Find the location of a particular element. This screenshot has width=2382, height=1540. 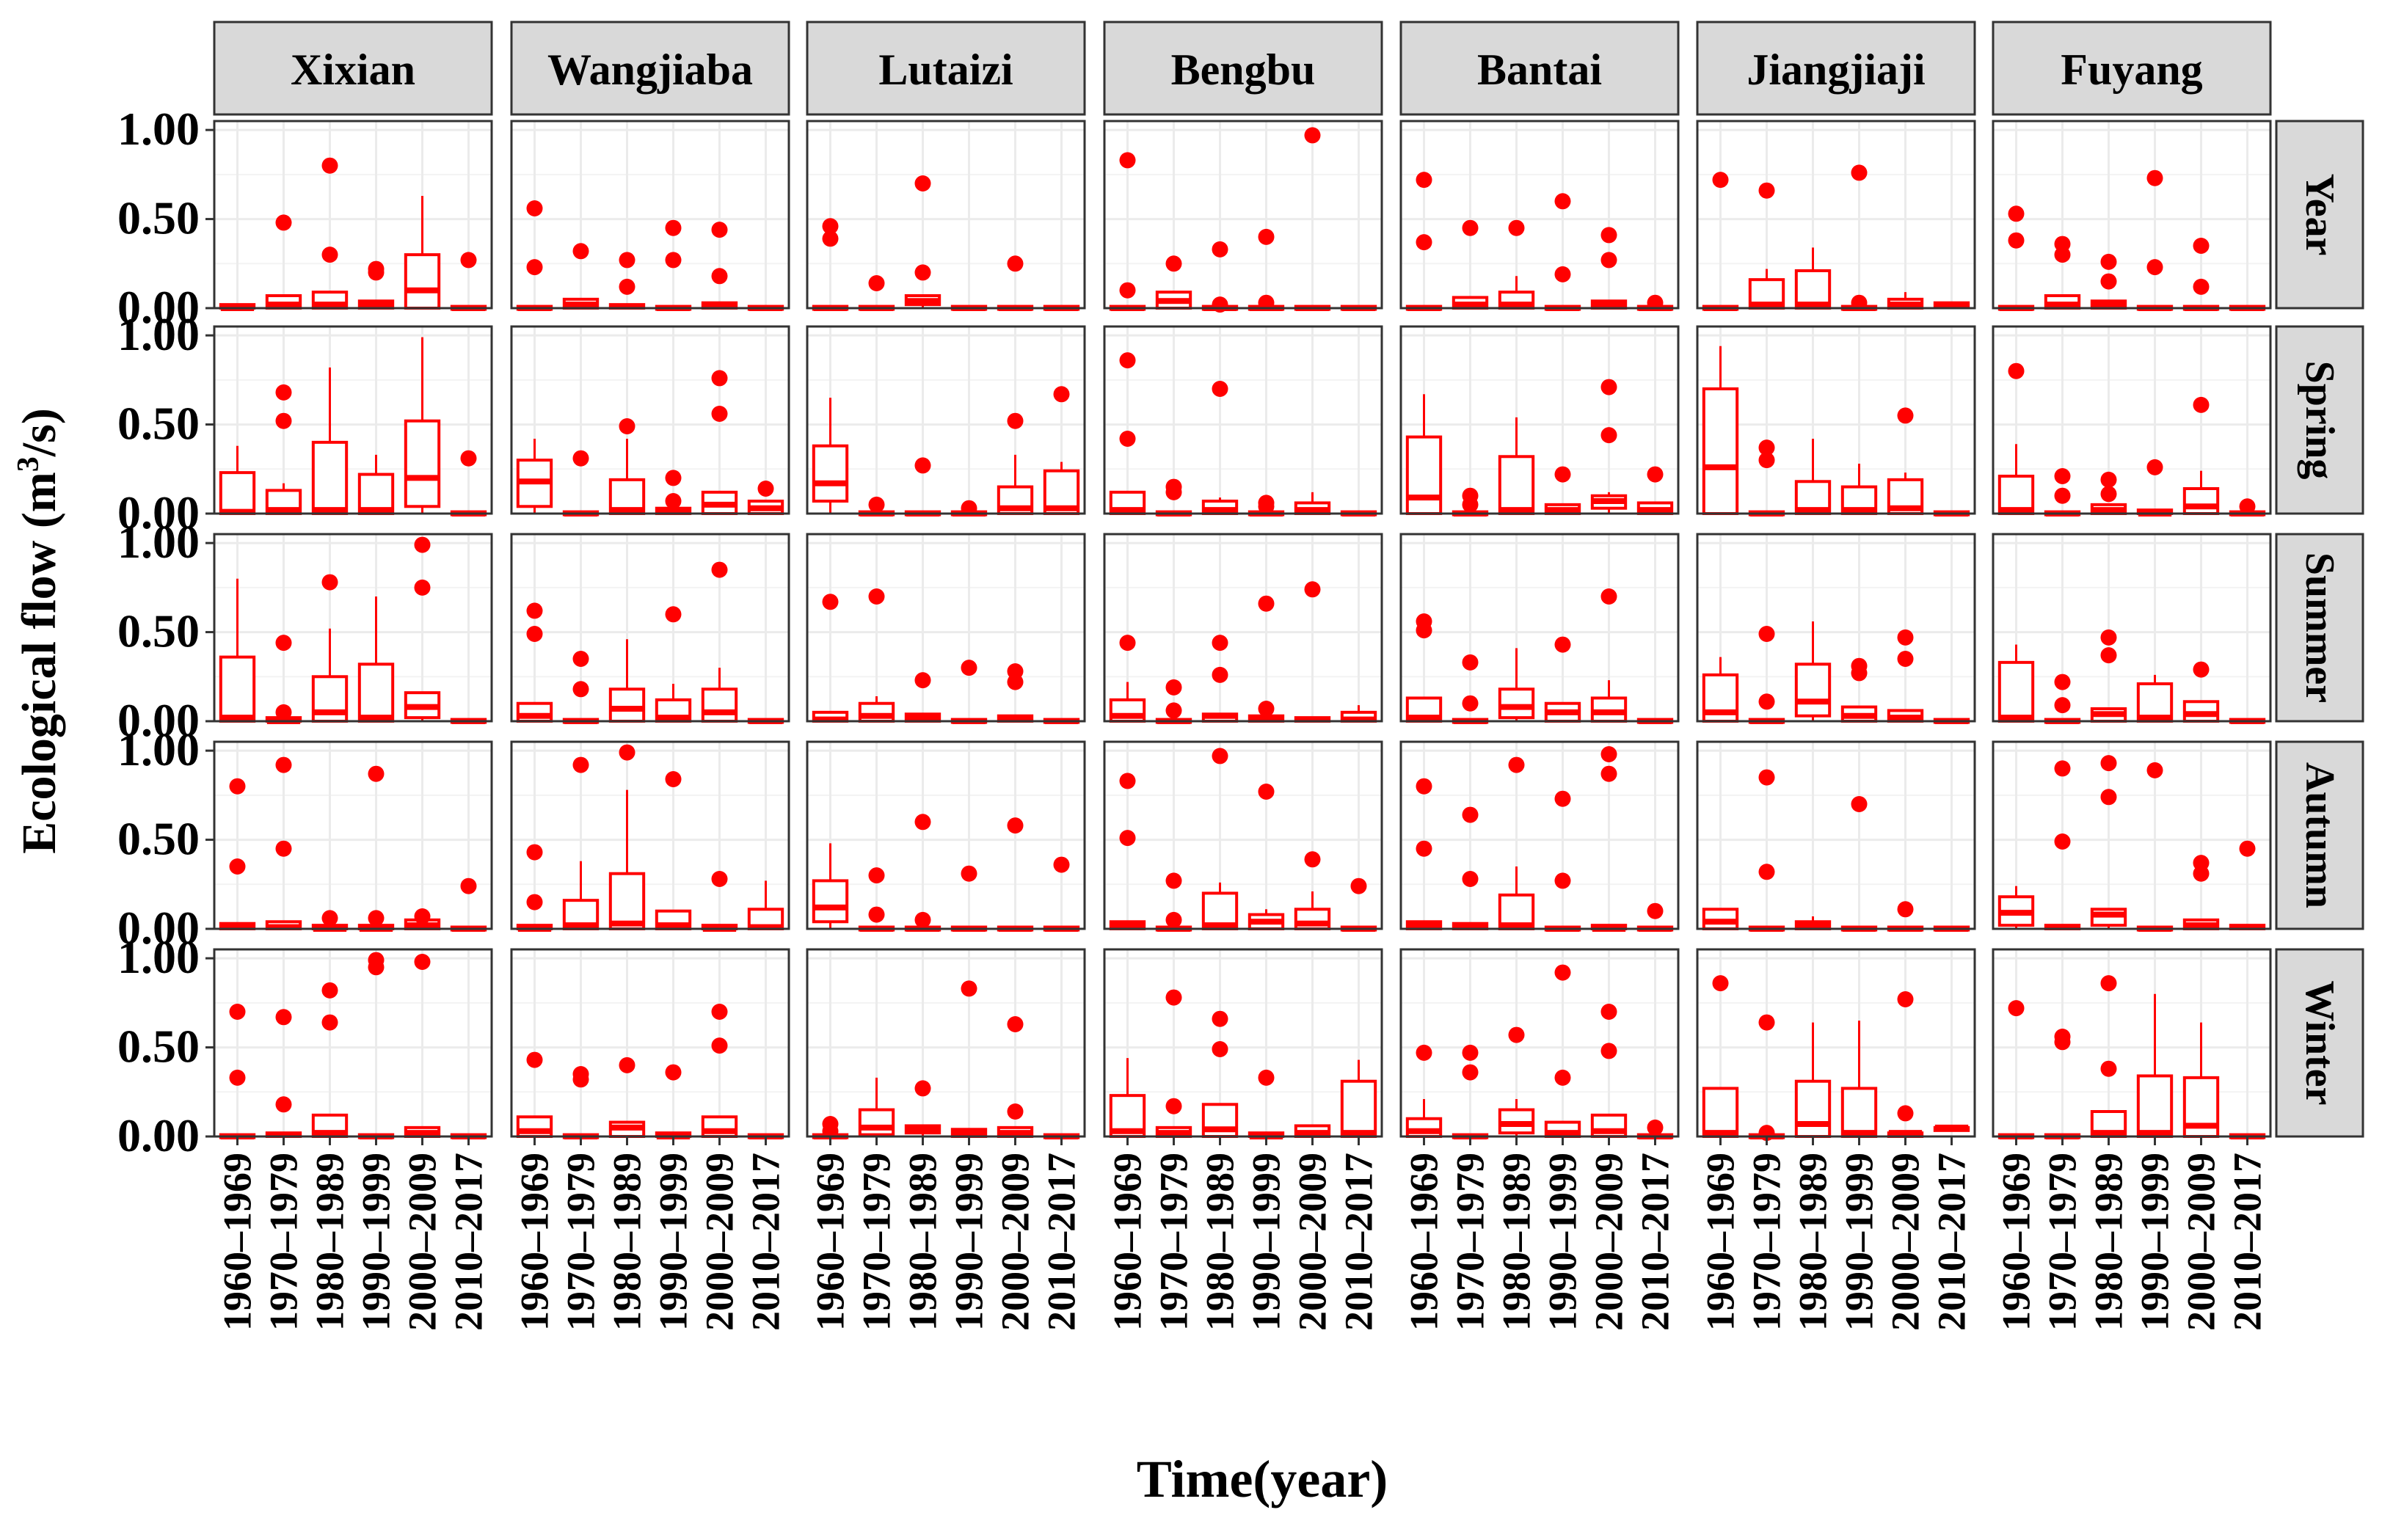

x-tick-label: 1980–1989 is located at coordinates (2109, 1242).